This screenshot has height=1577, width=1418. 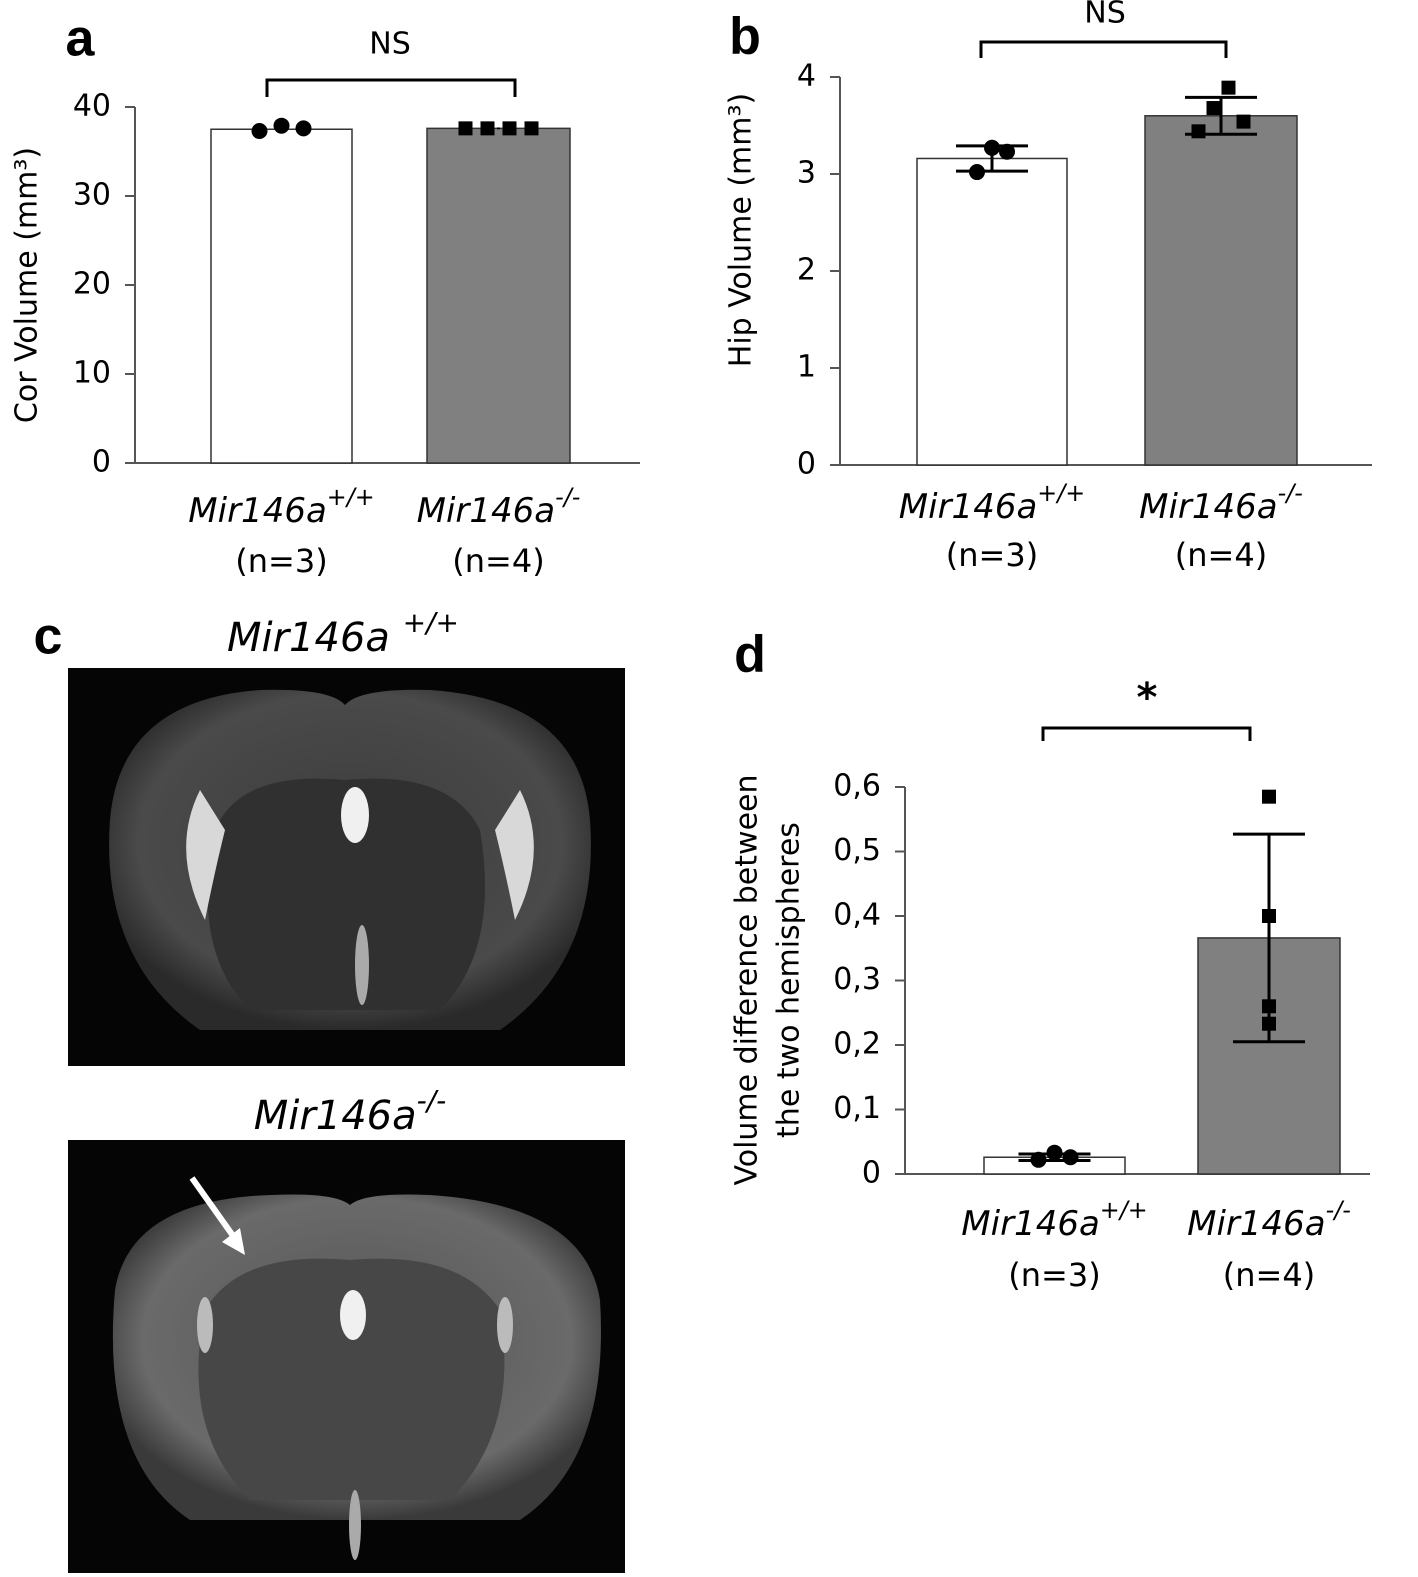 I want to click on y-tick-label: 30, so click(x=92, y=195).